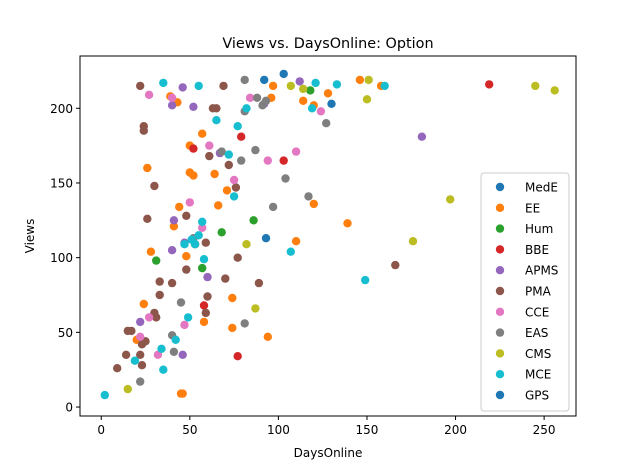  What do you see at coordinates (536, 333) in the screenshot?
I see `legend-label-eas: EAS` at bounding box center [536, 333].